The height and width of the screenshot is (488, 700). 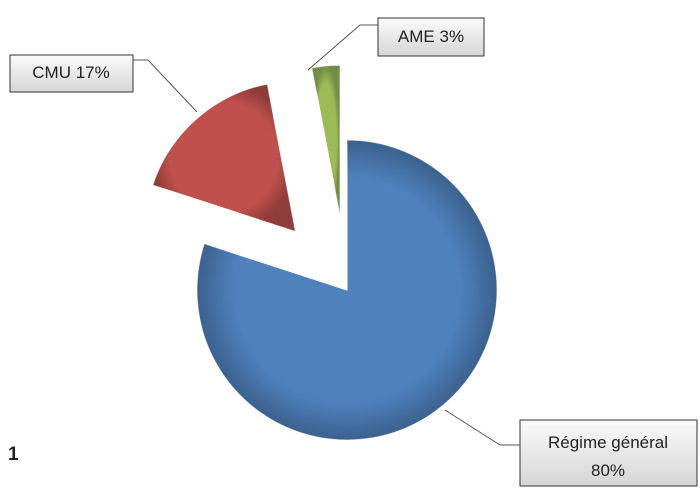 I want to click on label-value: 3%, so click(x=452, y=36).